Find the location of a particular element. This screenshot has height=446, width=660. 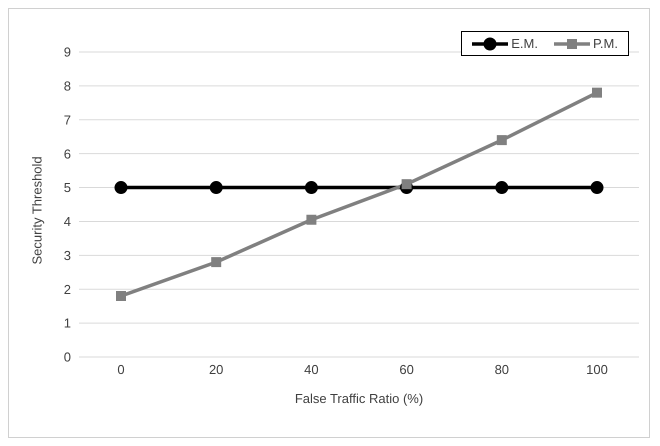

x-tick-label: 0 is located at coordinates (121, 370).